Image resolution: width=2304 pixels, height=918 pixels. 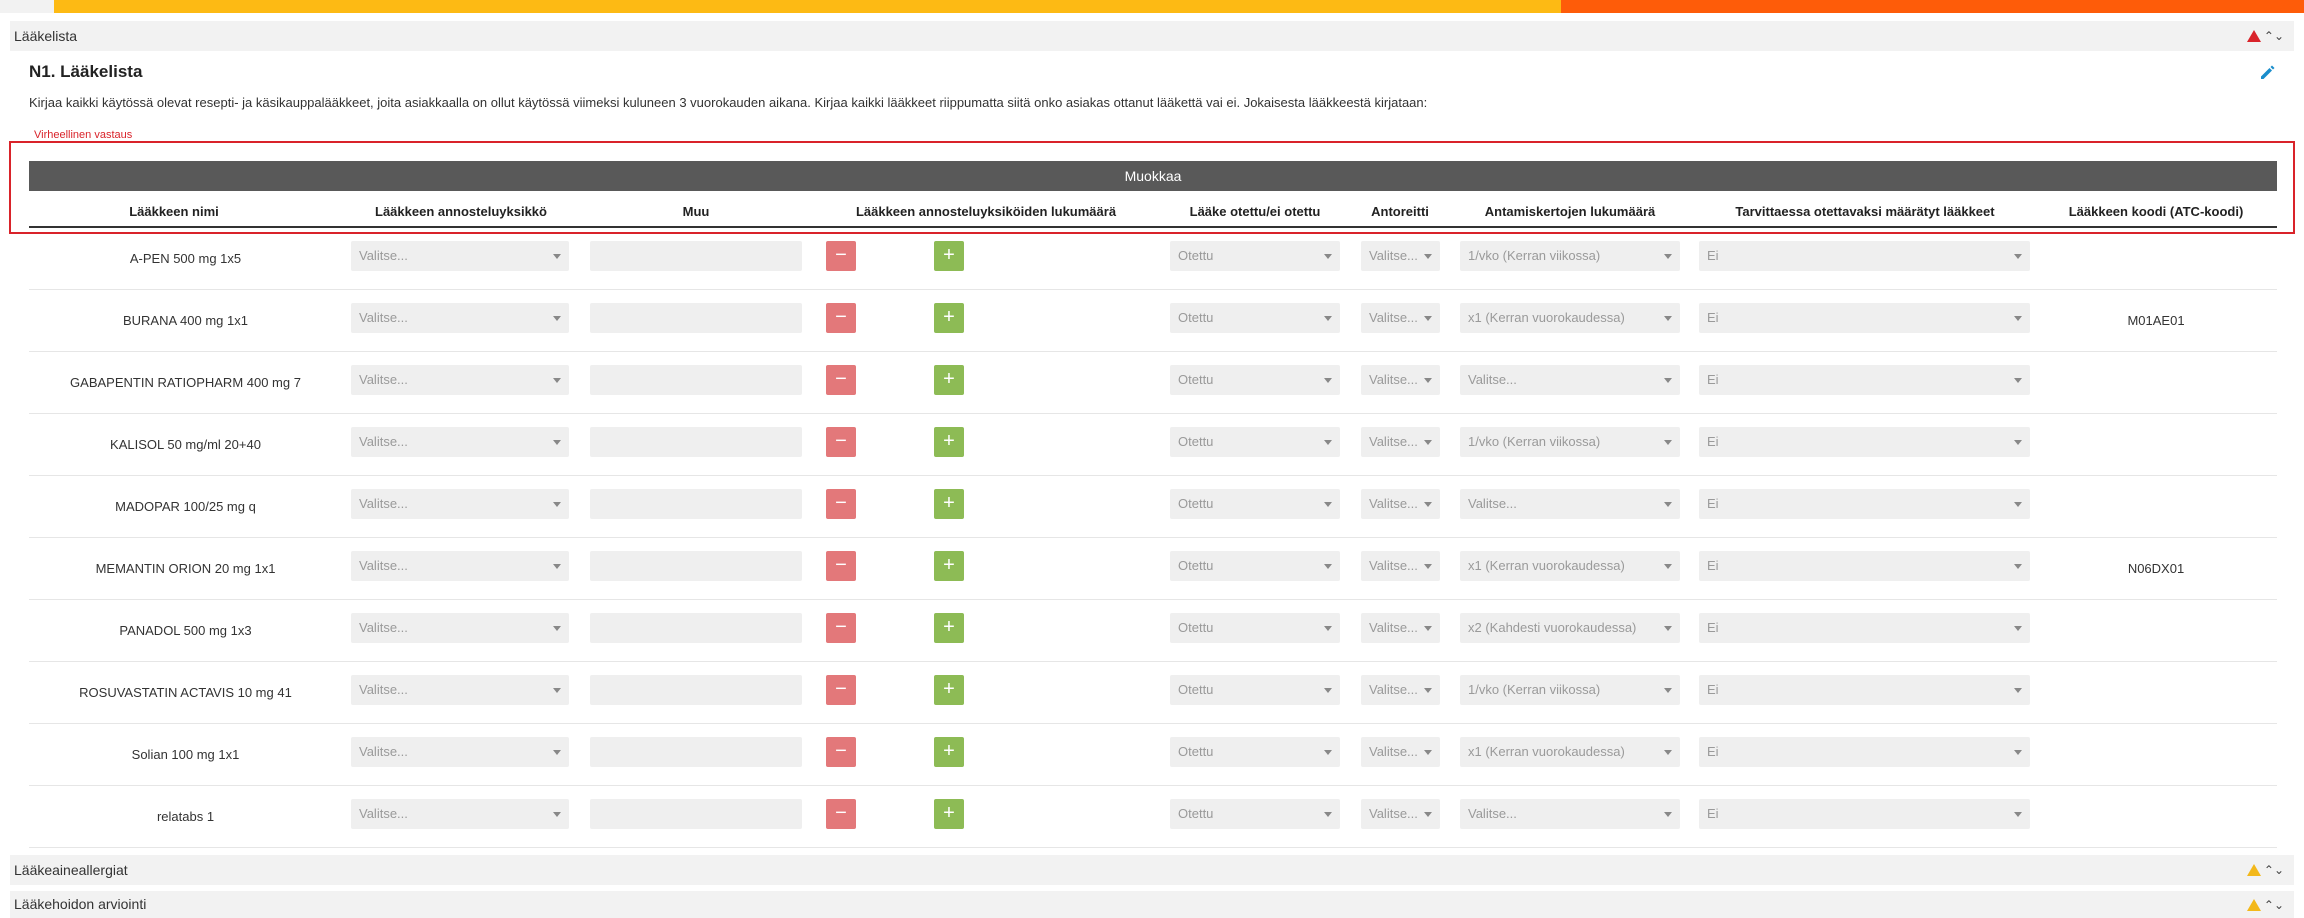 I want to click on collapse-icon: ⌃⌄, so click(x=2273, y=36).